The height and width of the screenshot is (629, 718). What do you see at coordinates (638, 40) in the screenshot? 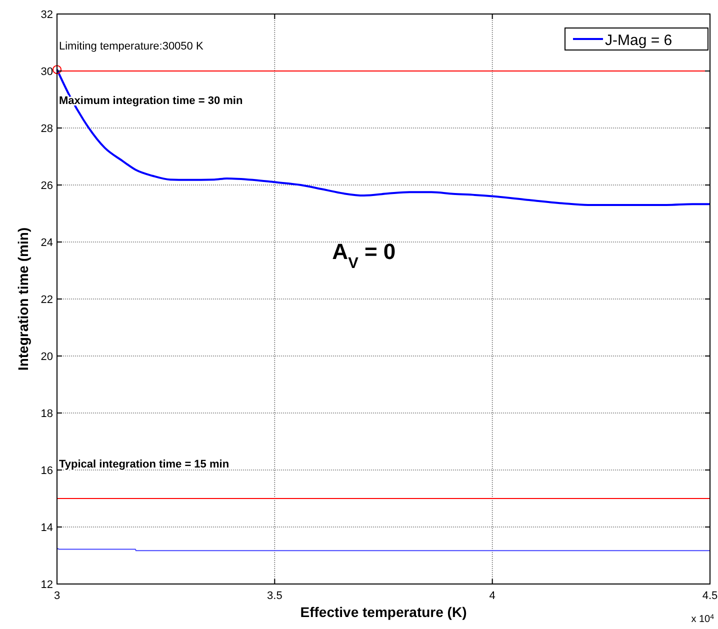
I see `legend-label: J-Mag = 6` at bounding box center [638, 40].